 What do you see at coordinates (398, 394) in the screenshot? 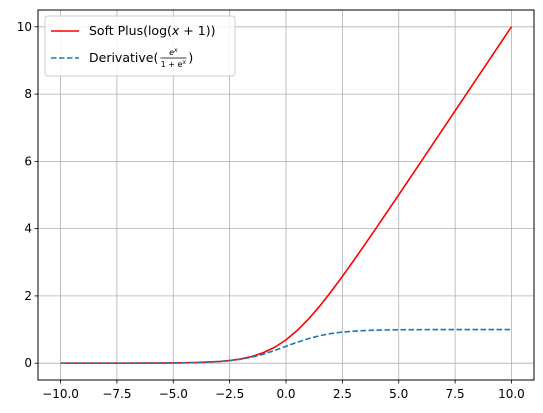
I see `x-tick-label: 5.0` at bounding box center [398, 394].